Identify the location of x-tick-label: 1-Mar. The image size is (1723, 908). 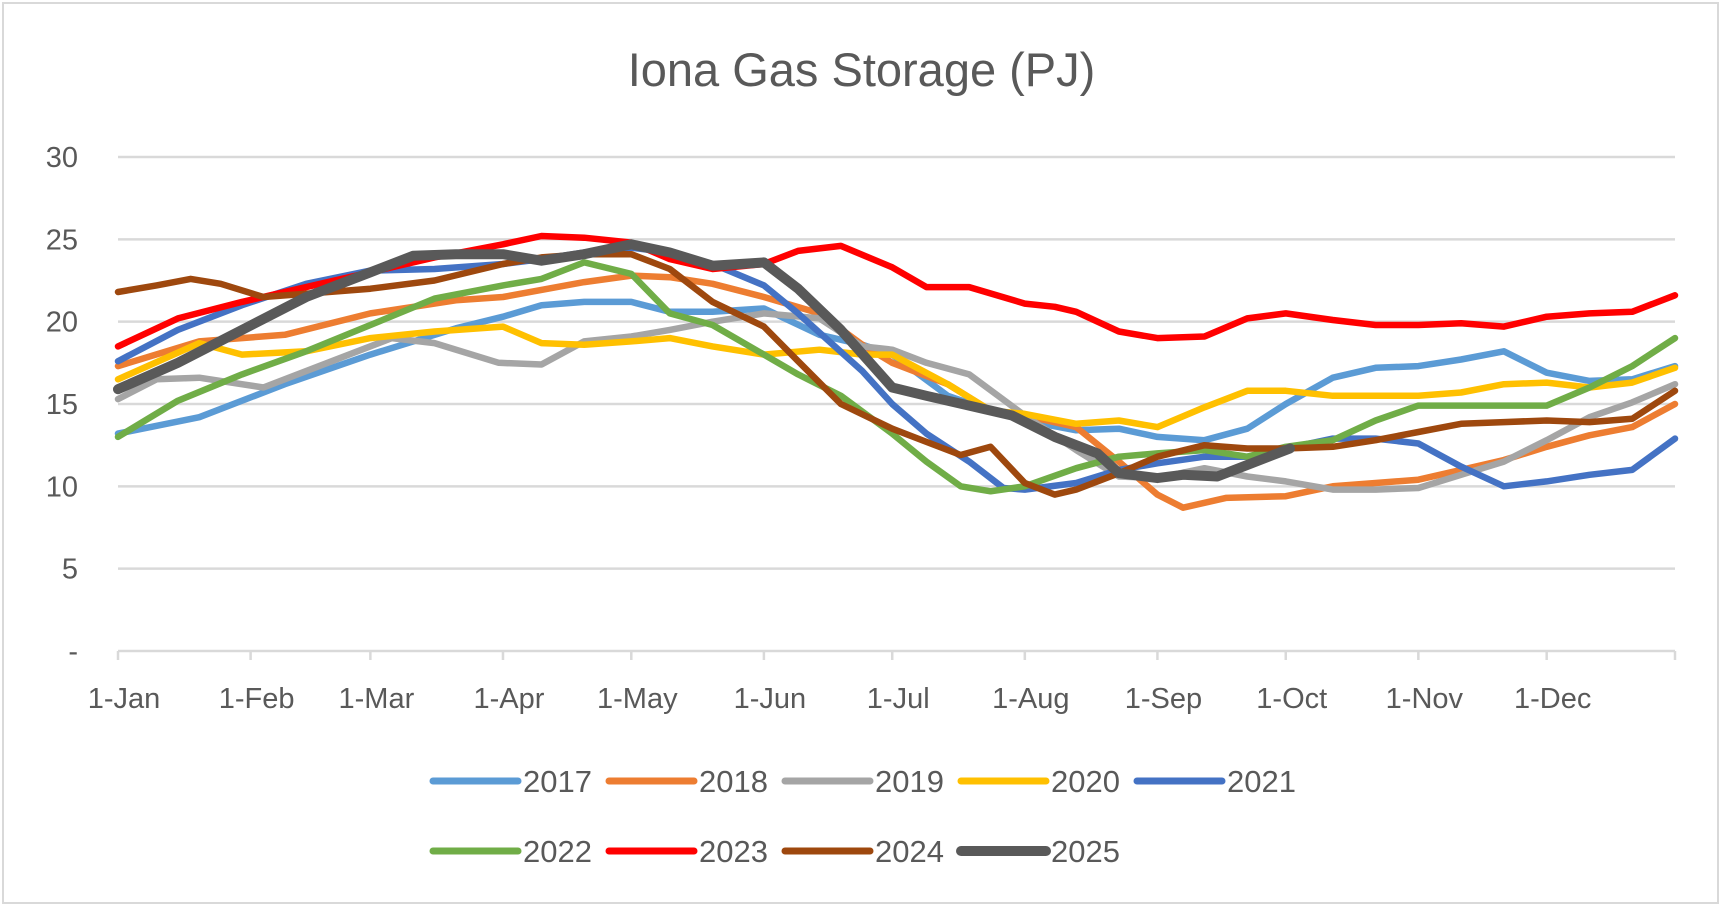
(377, 699).